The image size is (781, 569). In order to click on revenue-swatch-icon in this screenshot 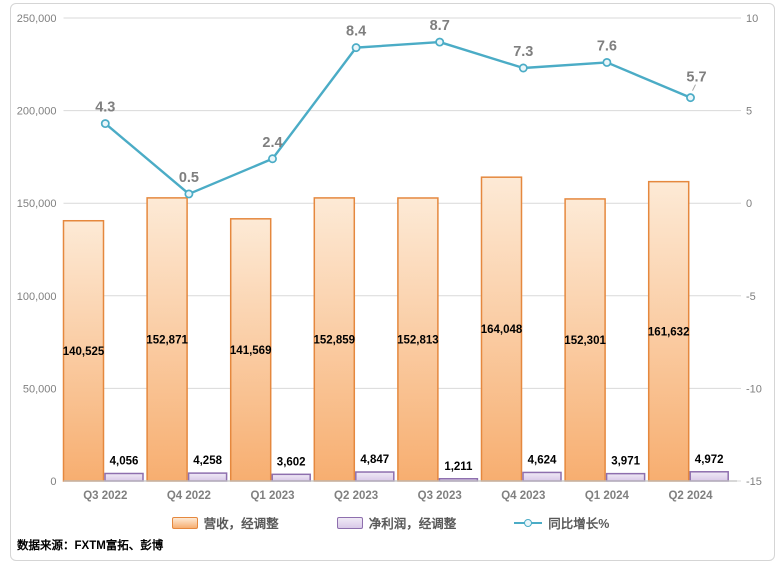, I will do `click(184, 522)`.